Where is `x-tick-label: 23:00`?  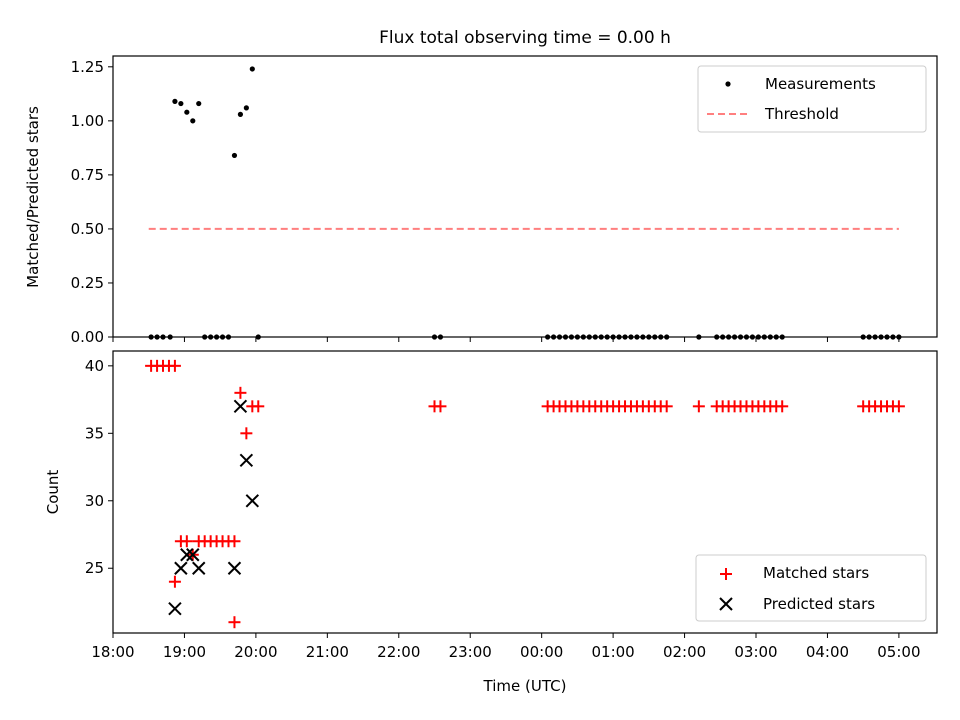
x-tick-label: 23:00 is located at coordinates (470, 652).